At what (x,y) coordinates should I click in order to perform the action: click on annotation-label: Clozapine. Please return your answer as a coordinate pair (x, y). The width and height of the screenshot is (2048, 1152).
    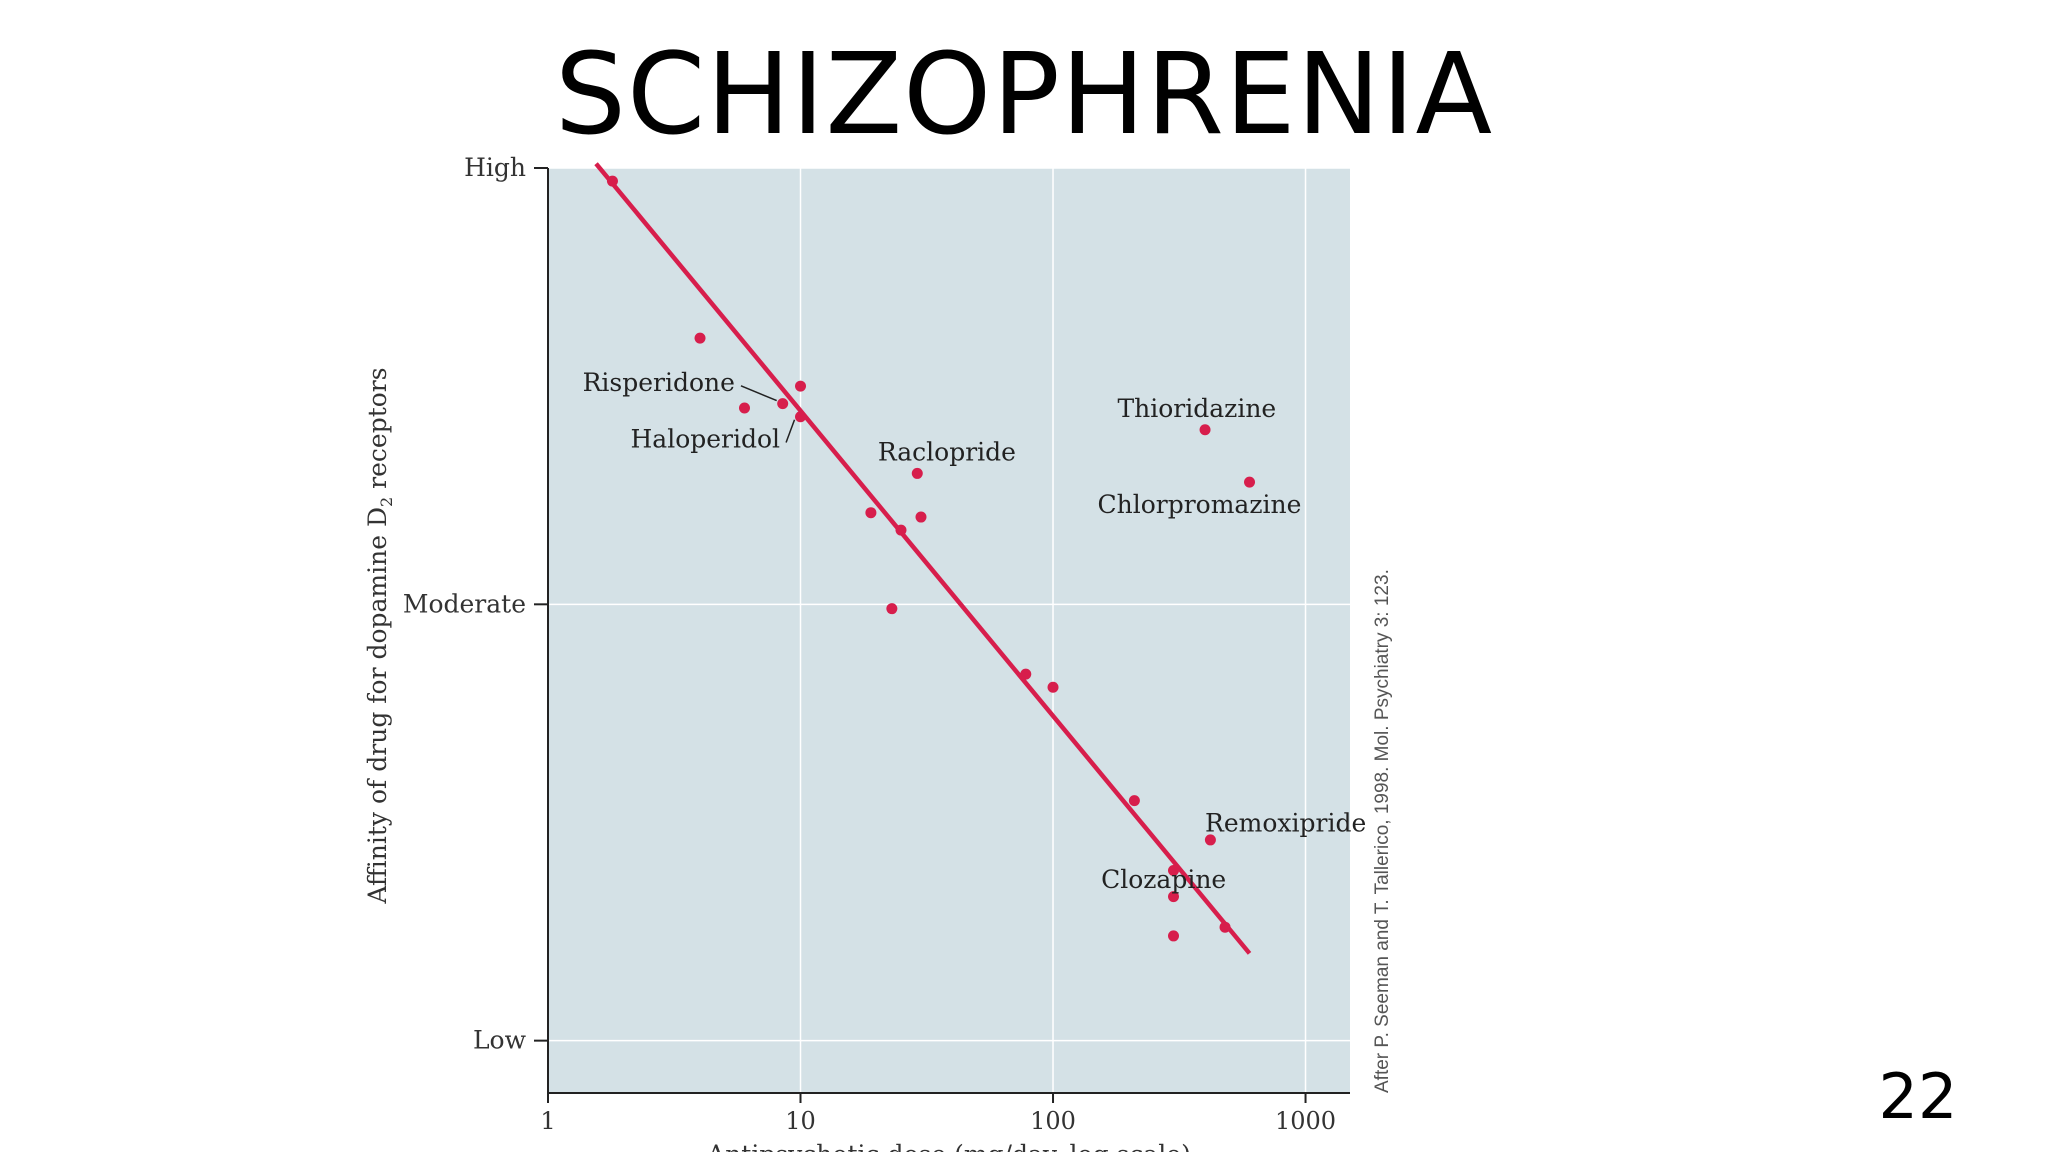
    Looking at the image, I should click on (1163, 879).